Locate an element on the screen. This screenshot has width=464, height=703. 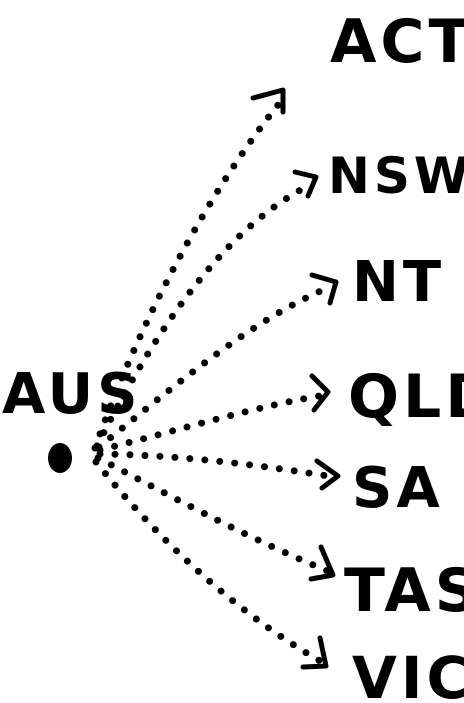
target-label-qld: QLD is located at coordinates (406, 397).